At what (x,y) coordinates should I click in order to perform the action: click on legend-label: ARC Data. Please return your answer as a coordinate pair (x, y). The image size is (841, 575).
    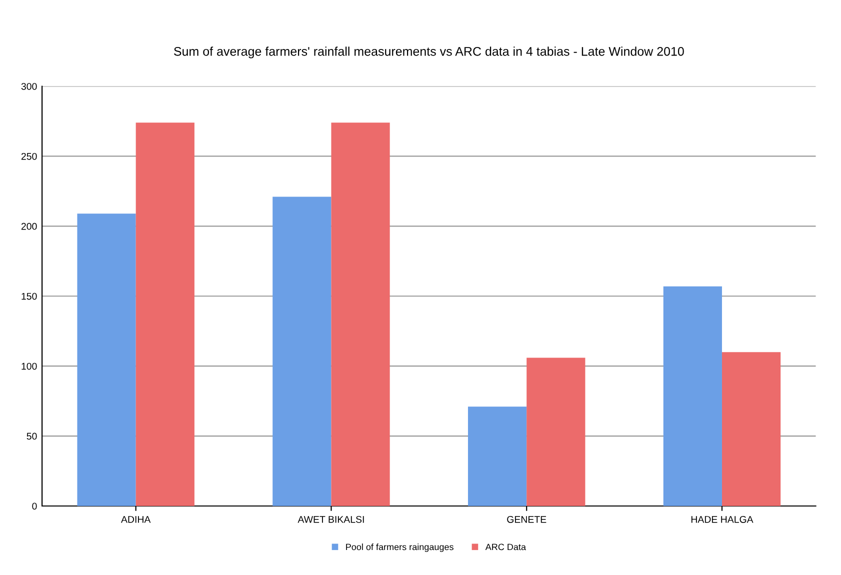
    Looking at the image, I should click on (505, 547).